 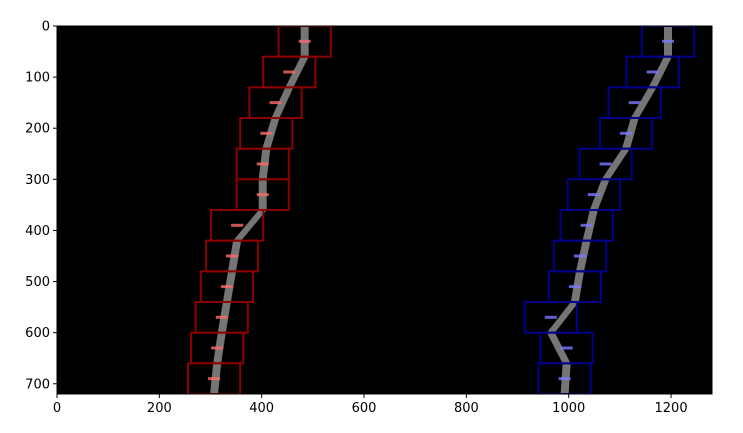 What do you see at coordinates (37, 384) in the screenshot?
I see `y-tick-label: 700` at bounding box center [37, 384].